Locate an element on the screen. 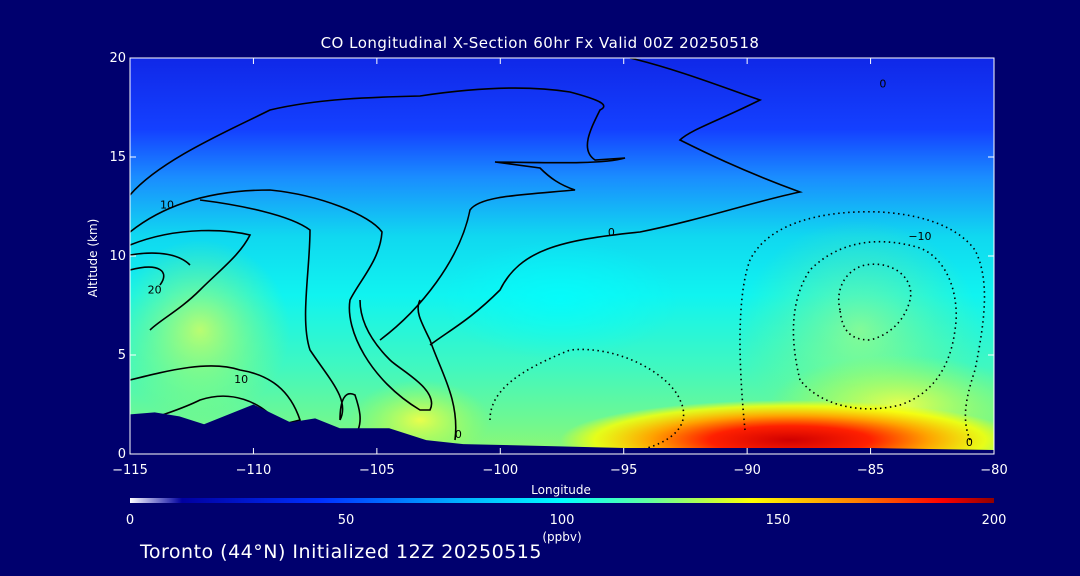  x-tick-label: −90 is located at coordinates (746, 470).